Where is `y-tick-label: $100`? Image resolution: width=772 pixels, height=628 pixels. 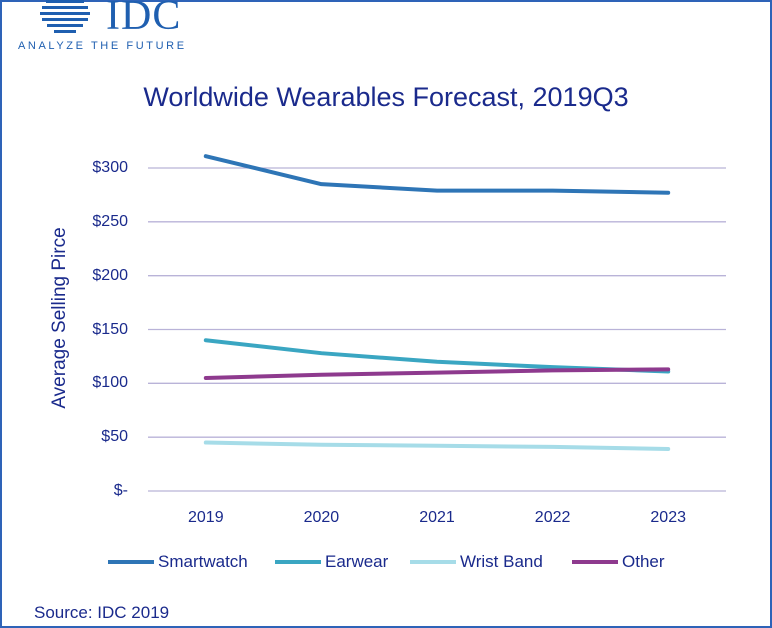 y-tick-label: $100 is located at coordinates (110, 383).